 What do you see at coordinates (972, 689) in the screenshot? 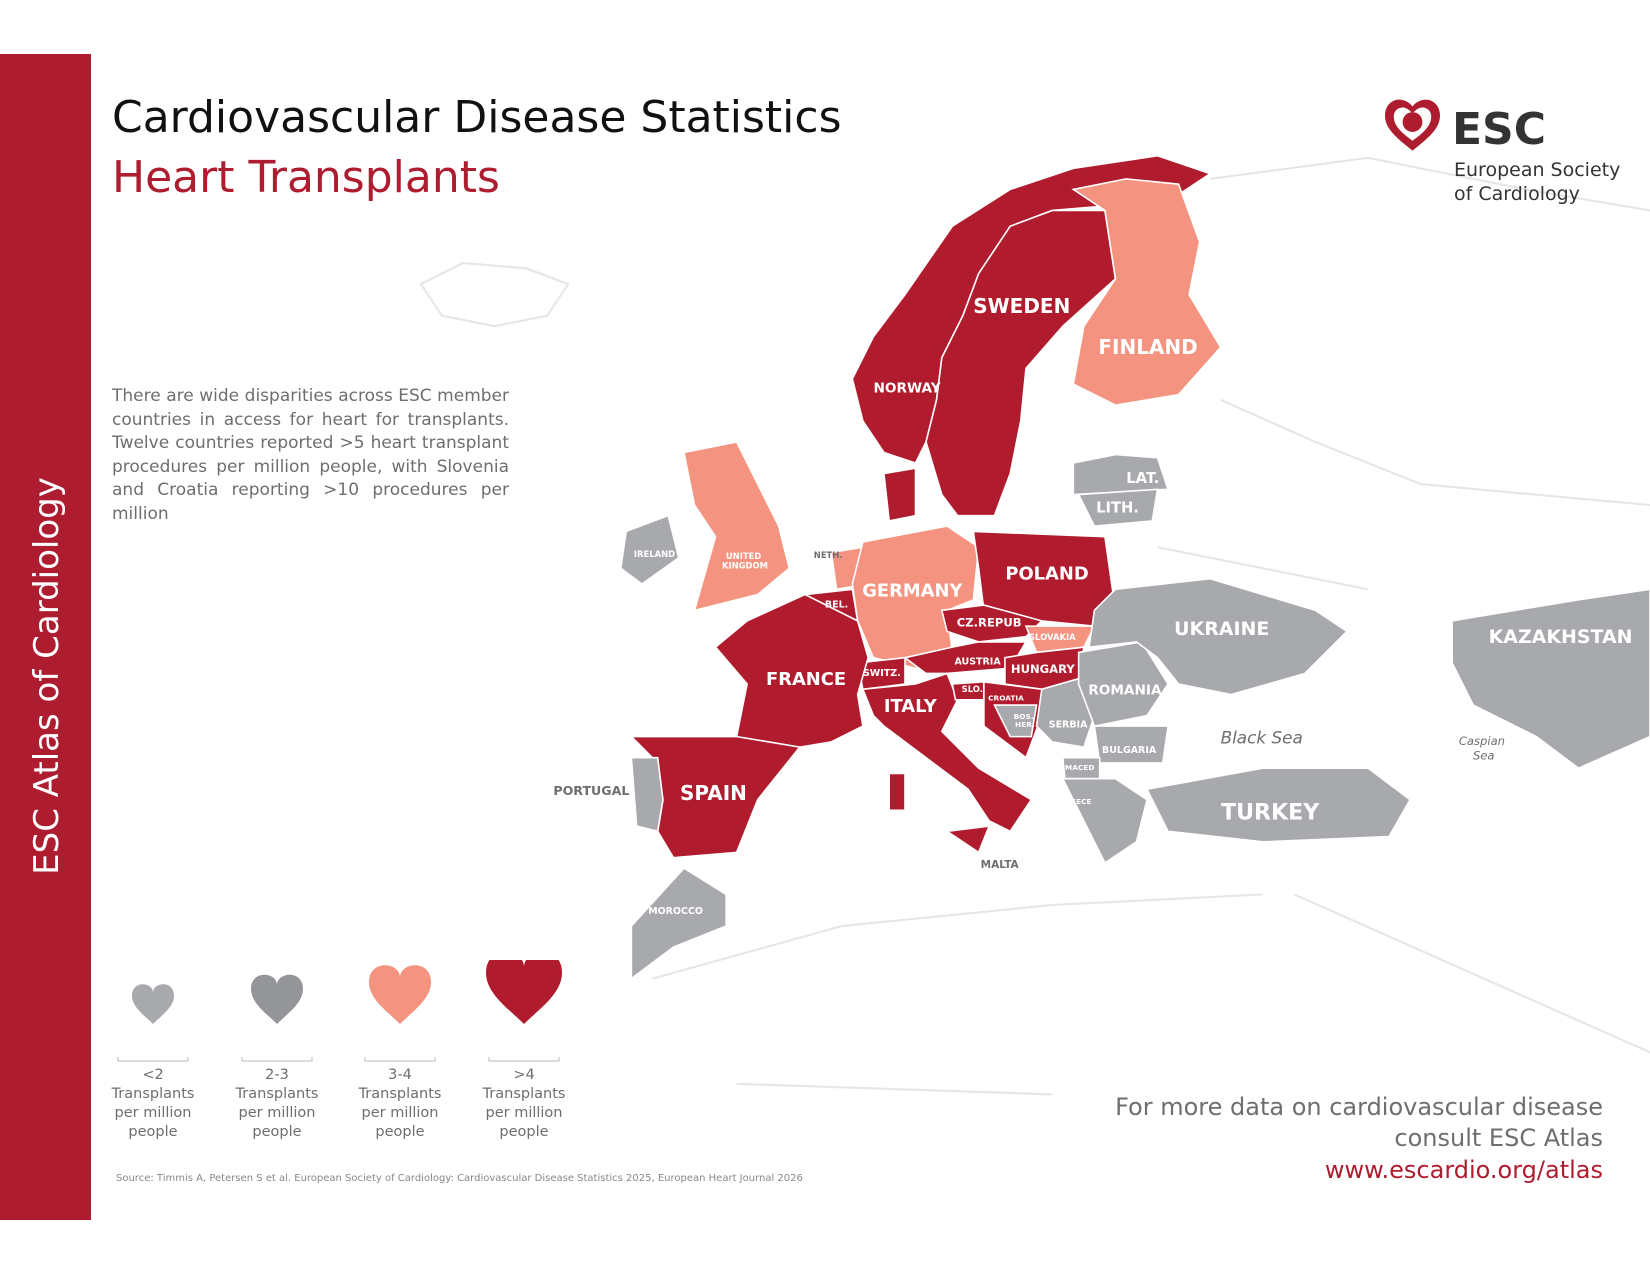
I see `country-label: SLO.` at bounding box center [972, 689].